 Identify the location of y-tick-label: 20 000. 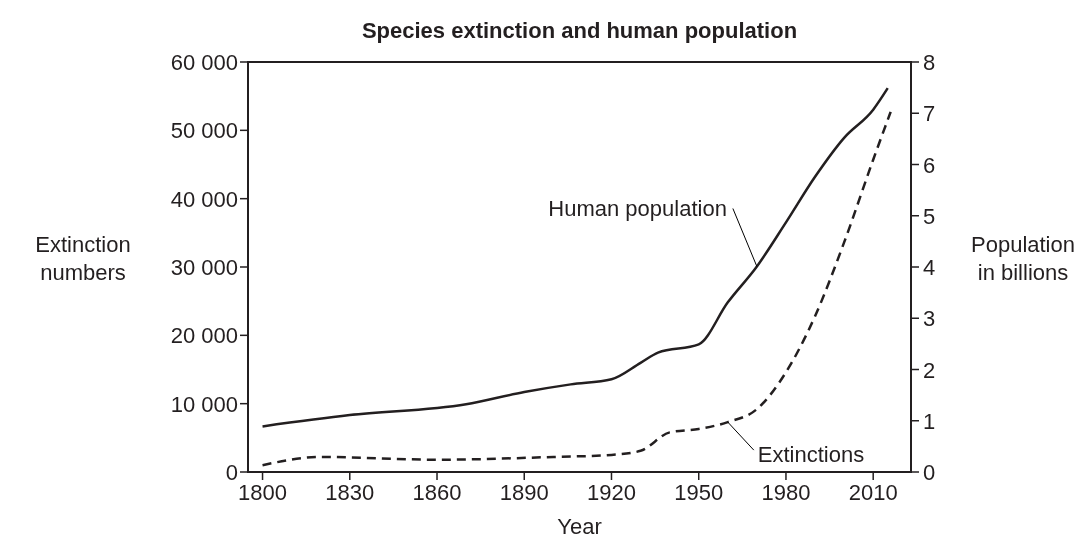
(204, 336).